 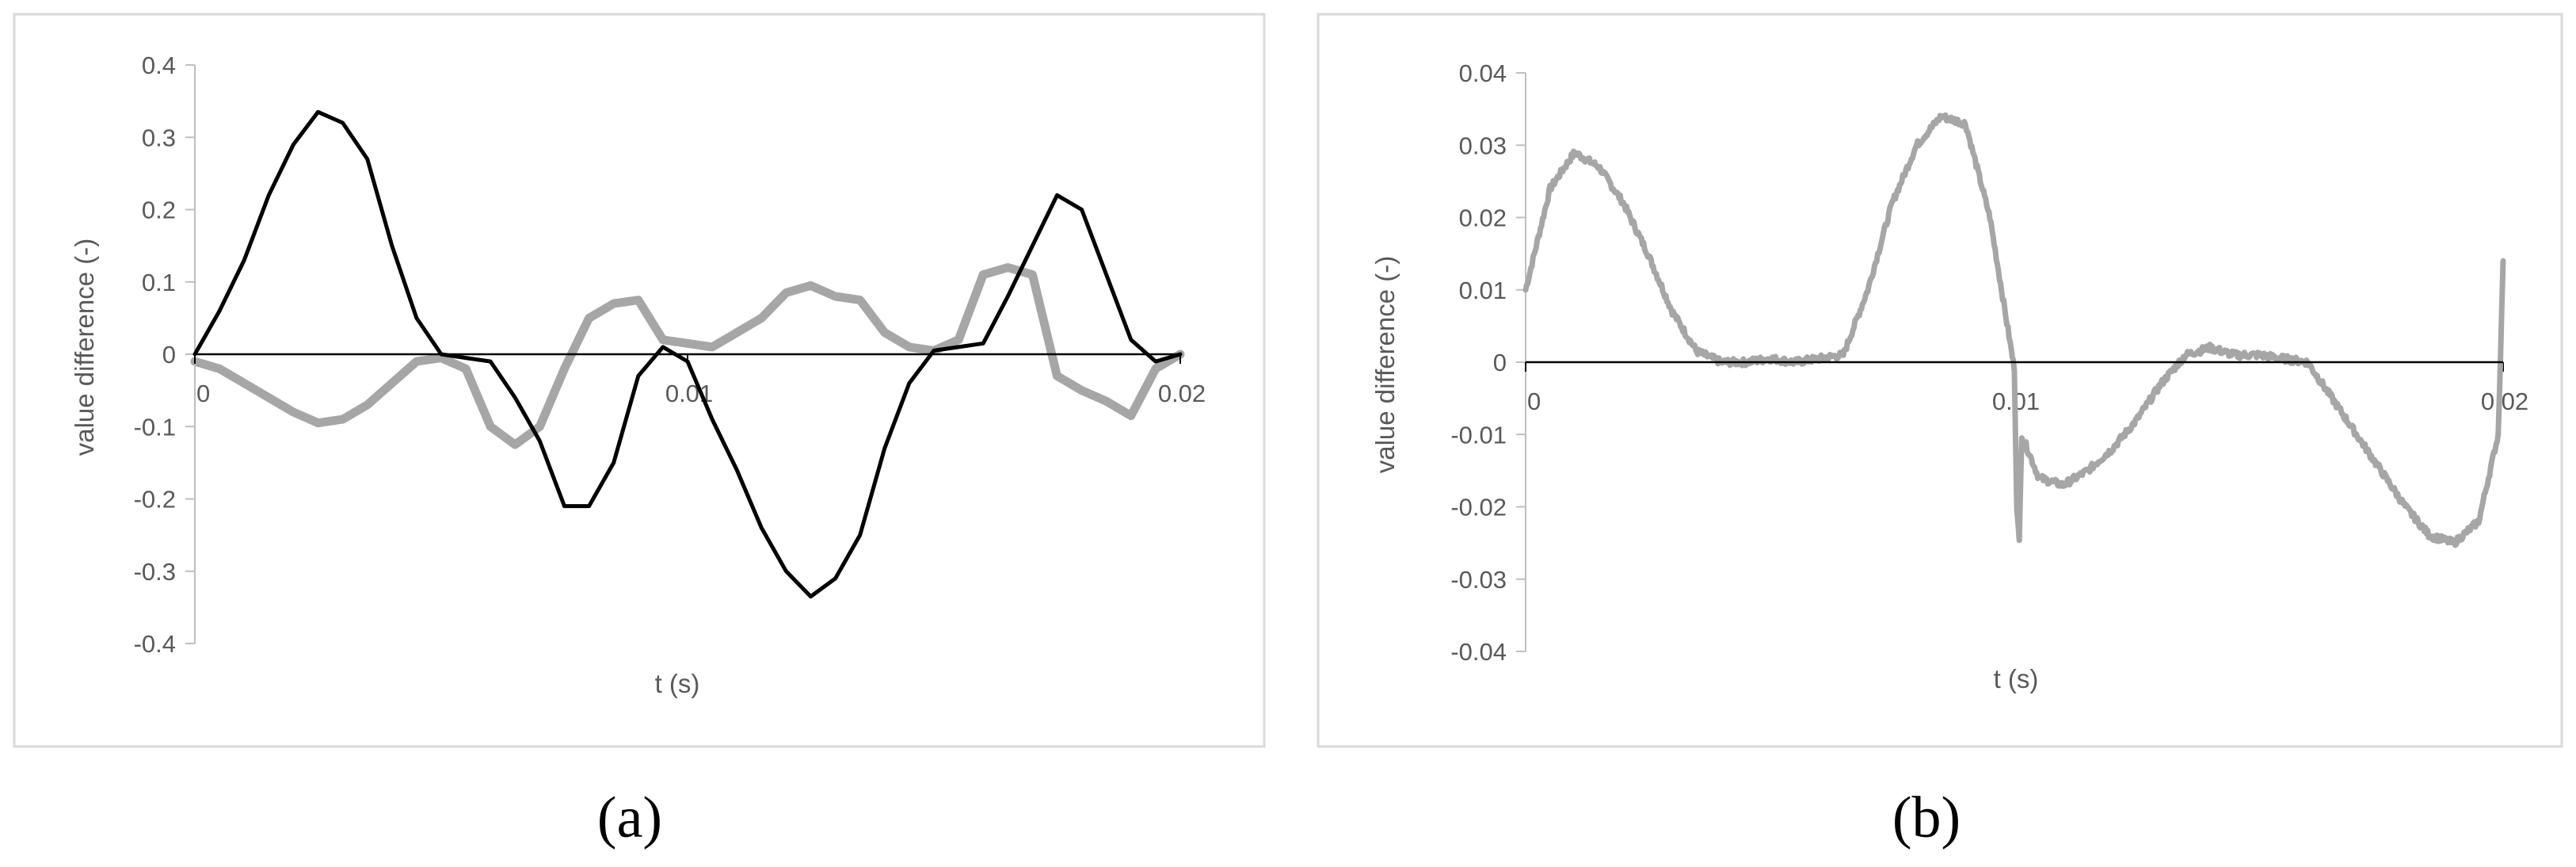 I want to click on chart-a-ylabel: value difference (-), so click(x=84, y=347).